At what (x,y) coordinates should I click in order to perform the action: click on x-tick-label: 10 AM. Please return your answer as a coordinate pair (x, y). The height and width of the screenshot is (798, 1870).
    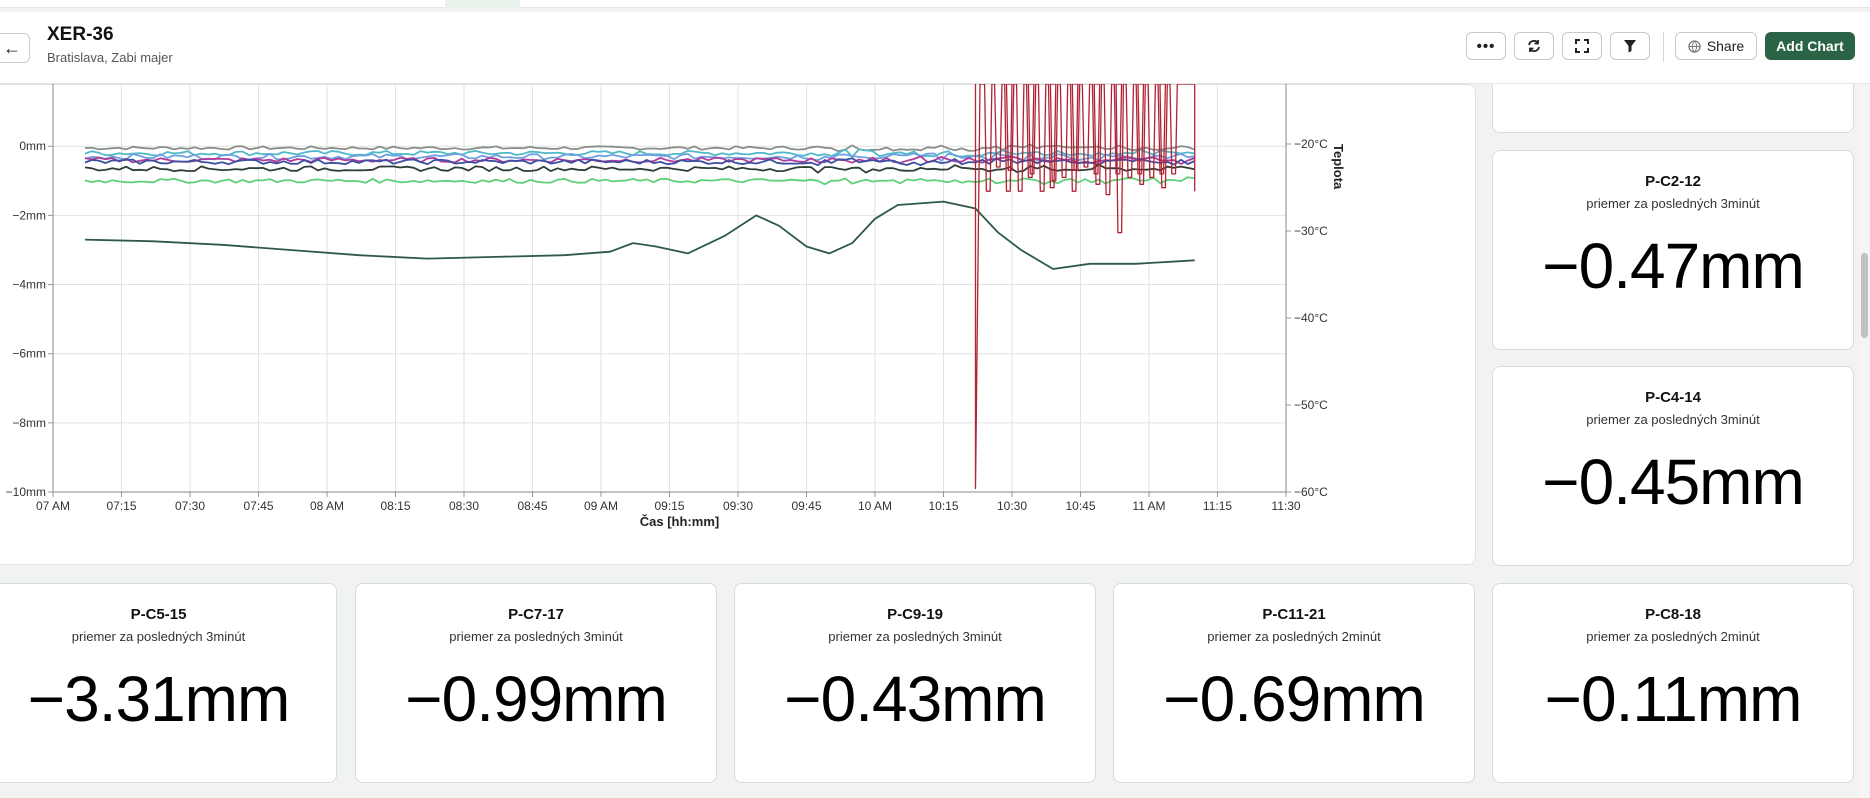
    Looking at the image, I should click on (875, 506).